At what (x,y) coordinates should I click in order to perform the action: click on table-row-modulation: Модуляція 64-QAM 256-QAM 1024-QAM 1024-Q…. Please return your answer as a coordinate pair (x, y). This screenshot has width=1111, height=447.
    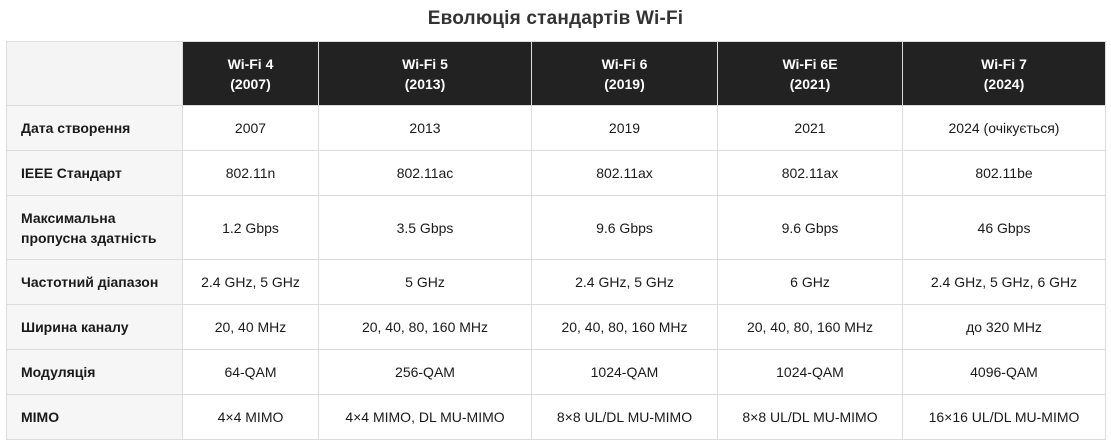
    Looking at the image, I should click on (556, 372).